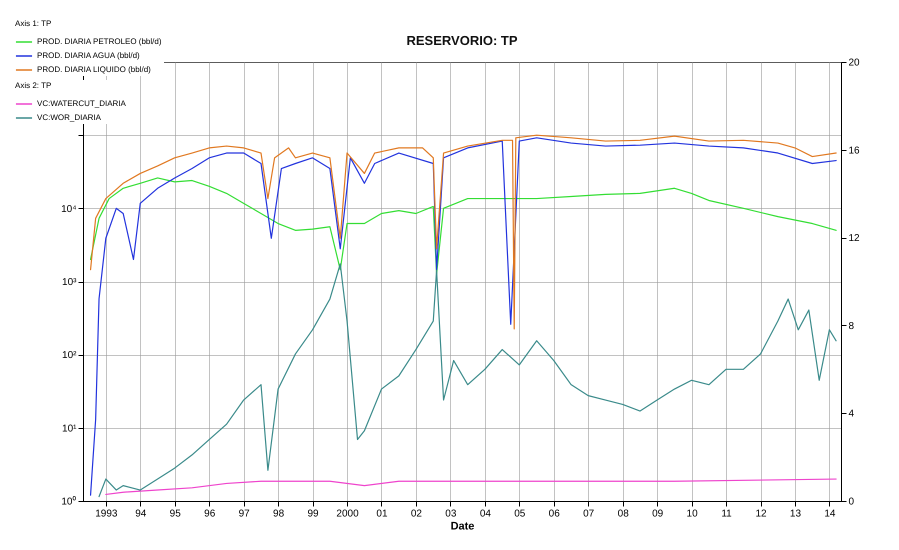 This screenshot has width=899, height=550. Describe the element at coordinates (416, 514) in the screenshot. I see `x-tick-label: 02` at that location.